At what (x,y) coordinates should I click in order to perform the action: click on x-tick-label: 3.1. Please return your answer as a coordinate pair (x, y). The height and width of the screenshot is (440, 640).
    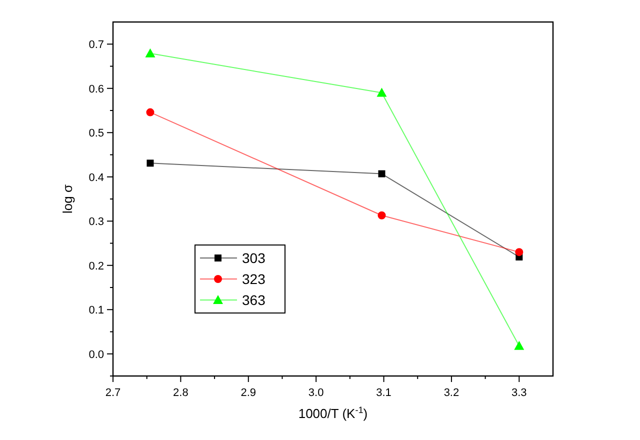
    Looking at the image, I should click on (384, 393).